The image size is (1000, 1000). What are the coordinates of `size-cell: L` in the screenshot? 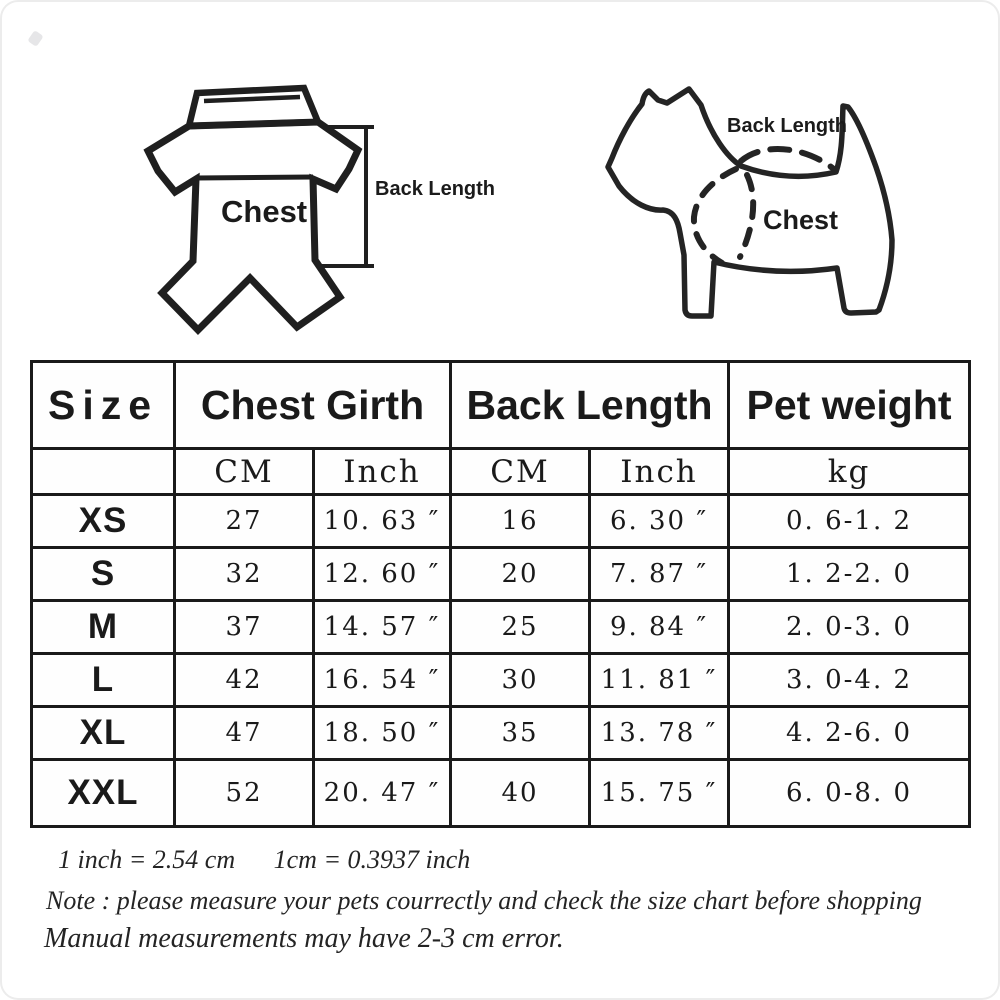 It's located at (103, 680).